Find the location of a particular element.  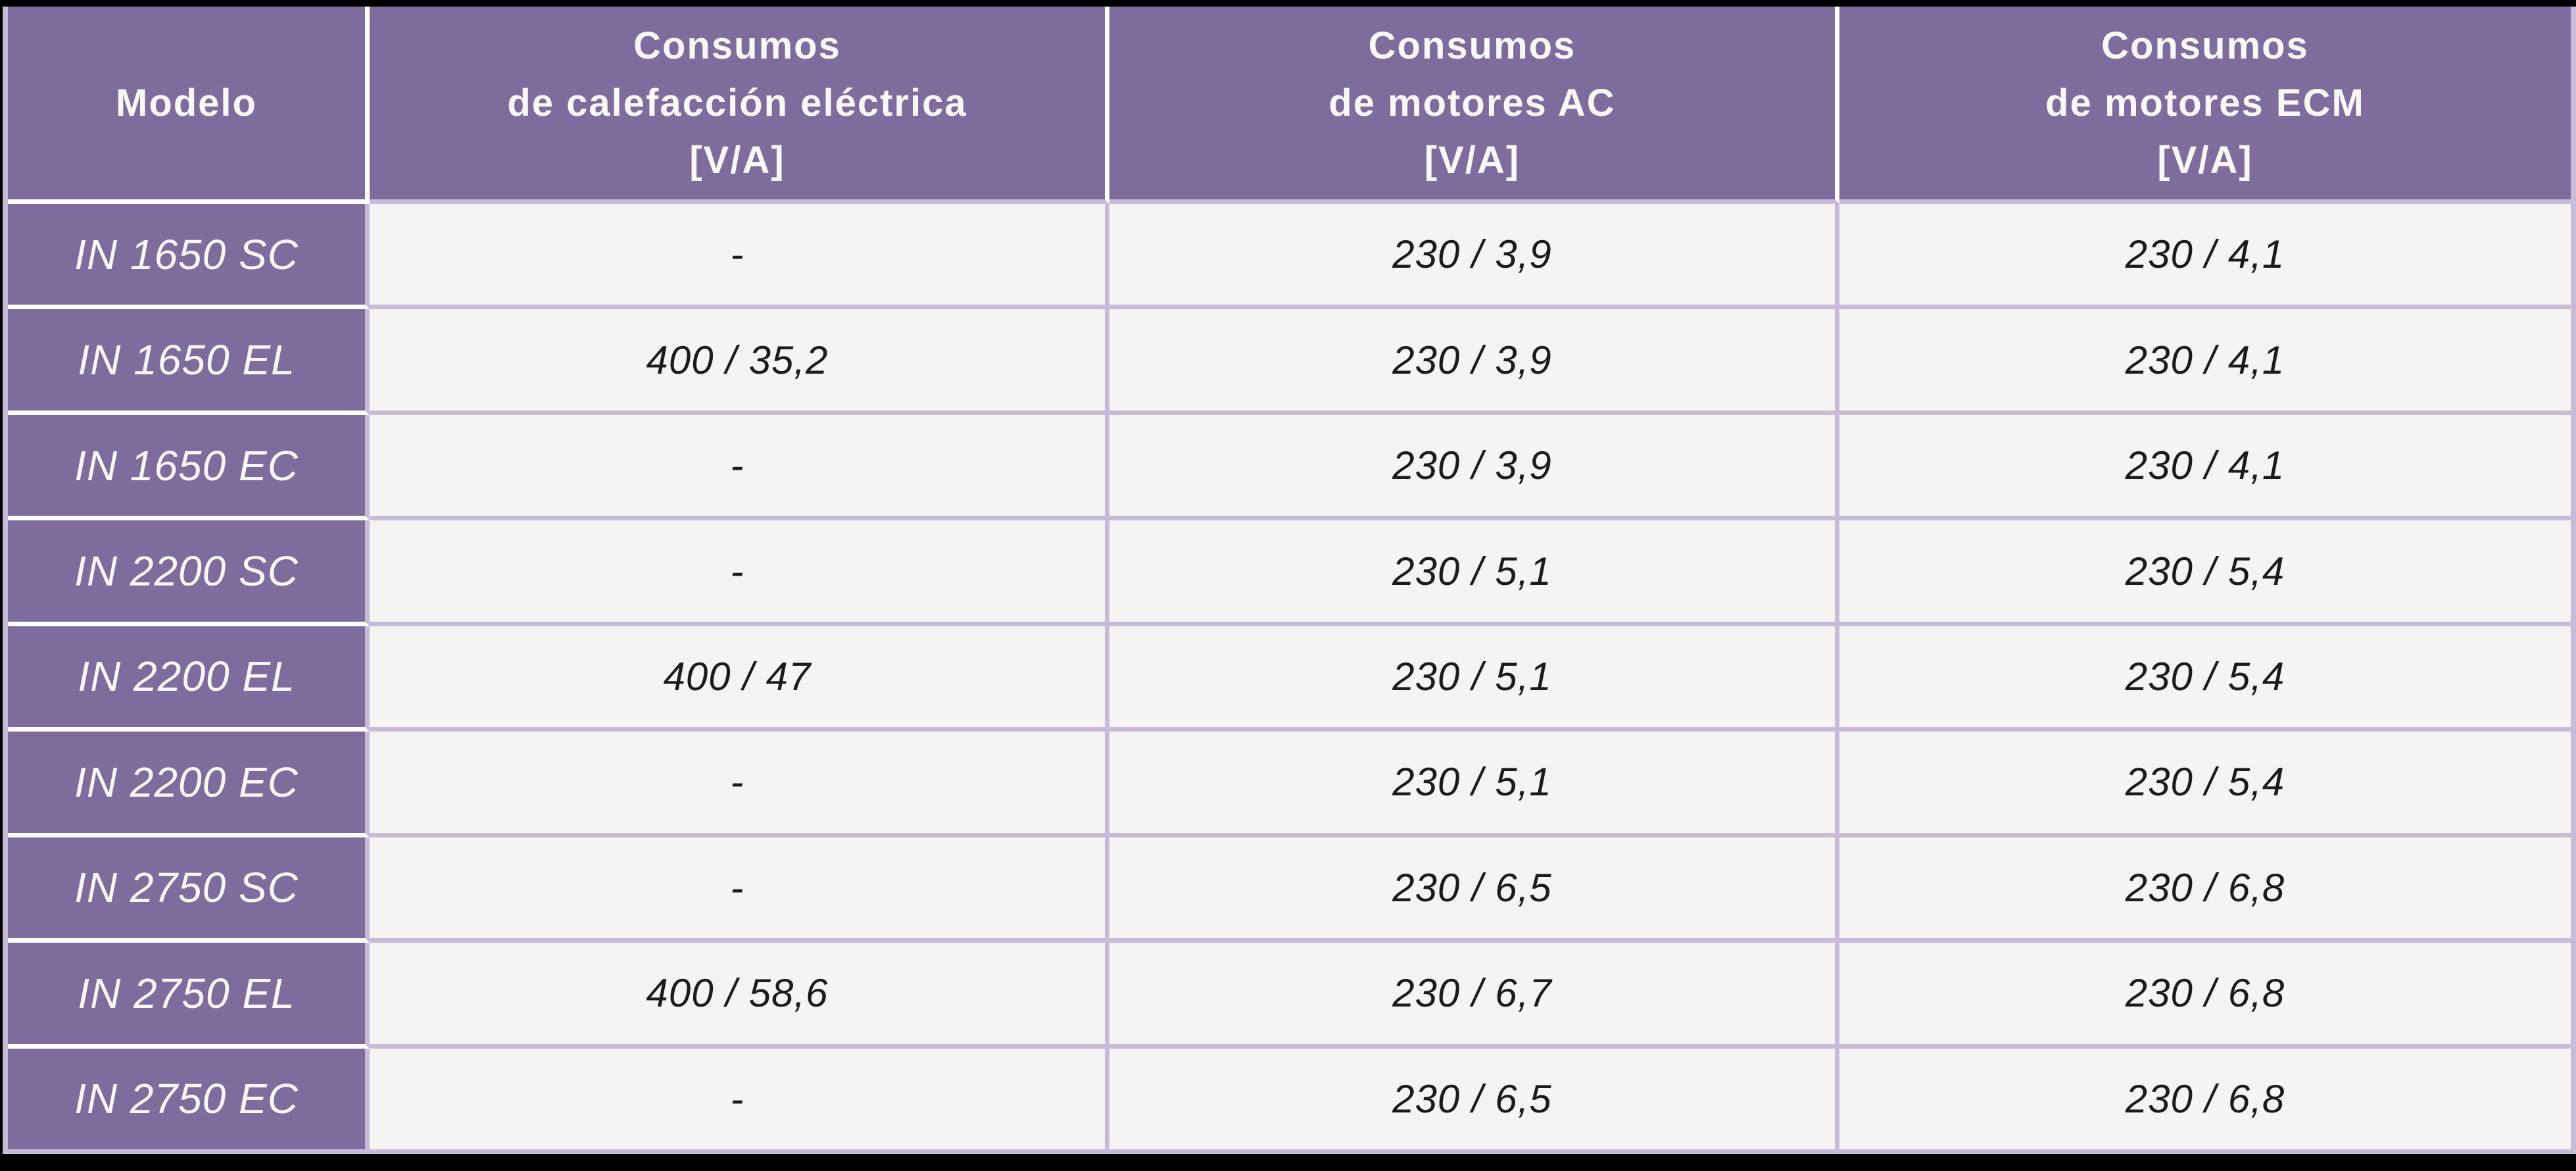

table-row: IN 1650 SC - 230 / 3,9 230 / 4,1 is located at coordinates (1292, 257).